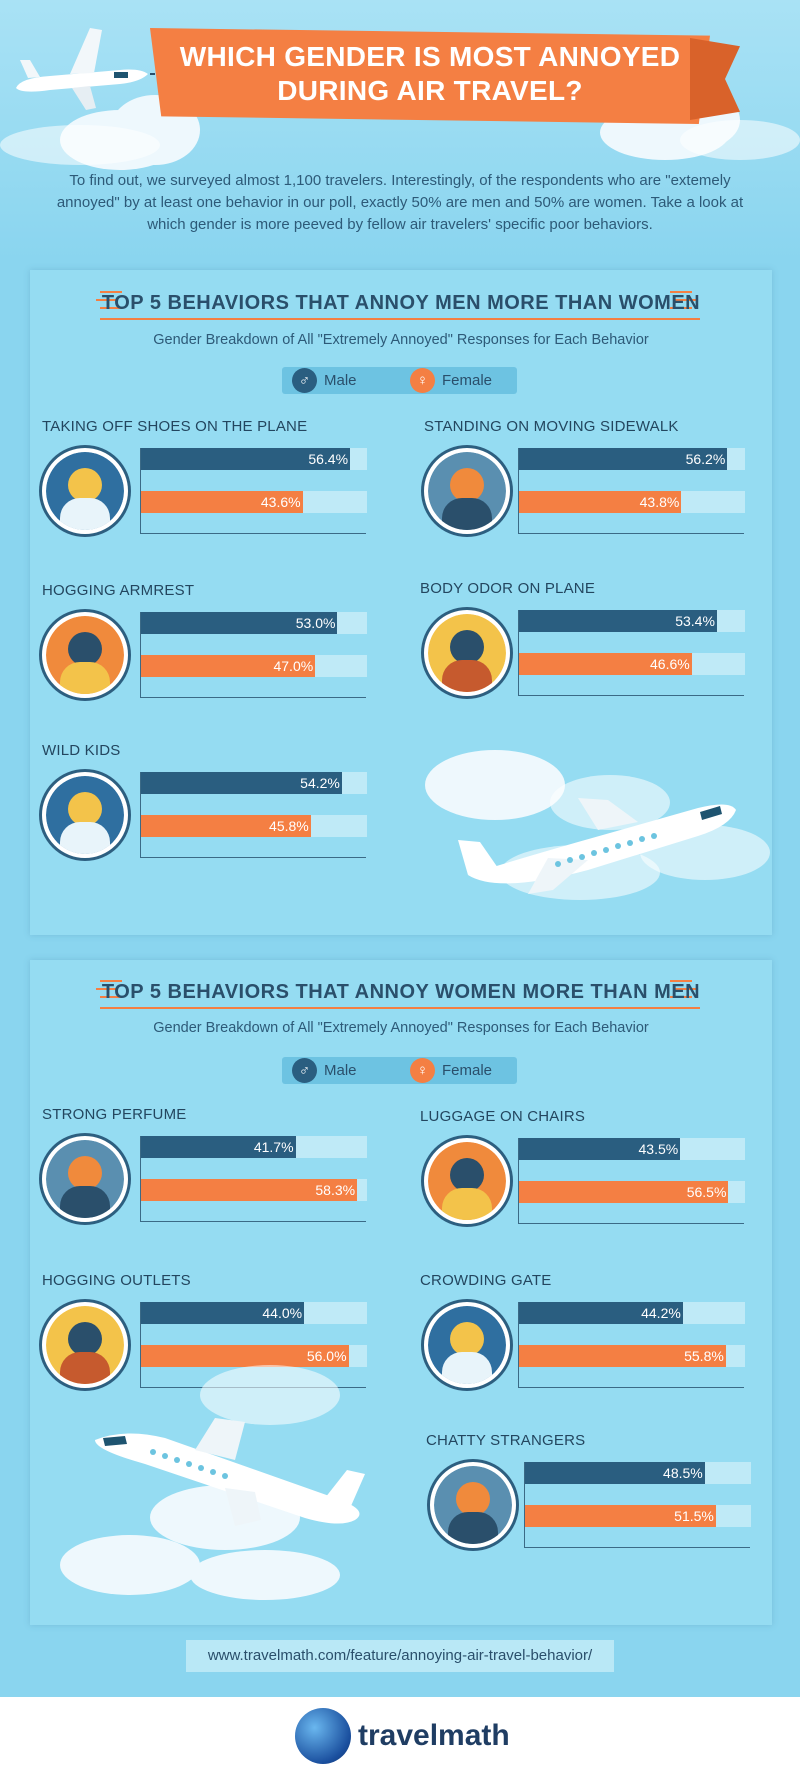 The height and width of the screenshot is (1783, 800). I want to click on behavior-label: HOGGING OUTLETS, so click(116, 1280).